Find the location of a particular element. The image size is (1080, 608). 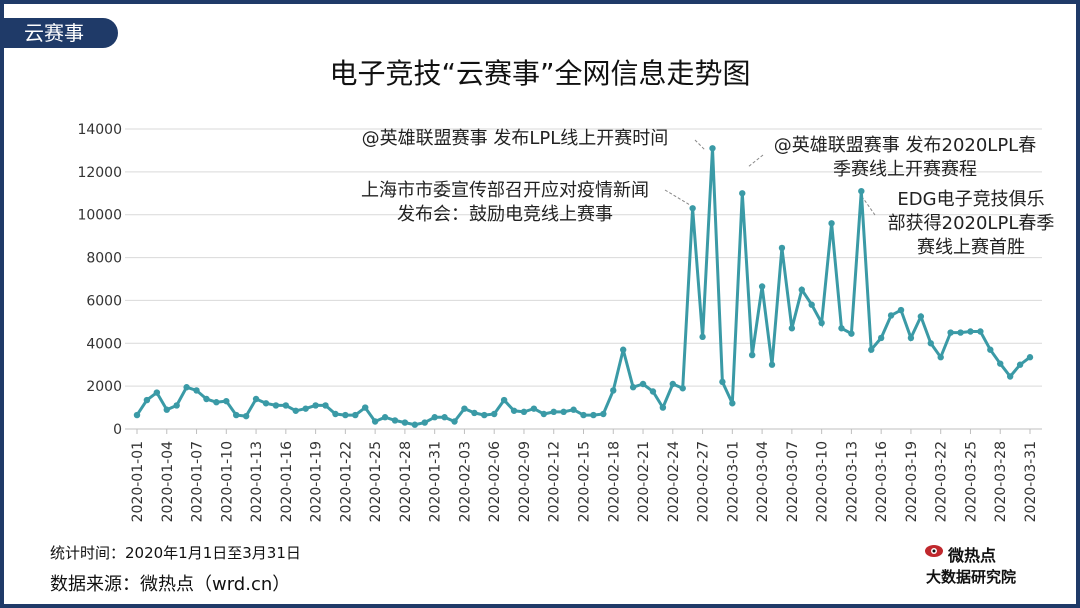

x-tick-label: 2020-01-25 is located at coordinates (376, 481).